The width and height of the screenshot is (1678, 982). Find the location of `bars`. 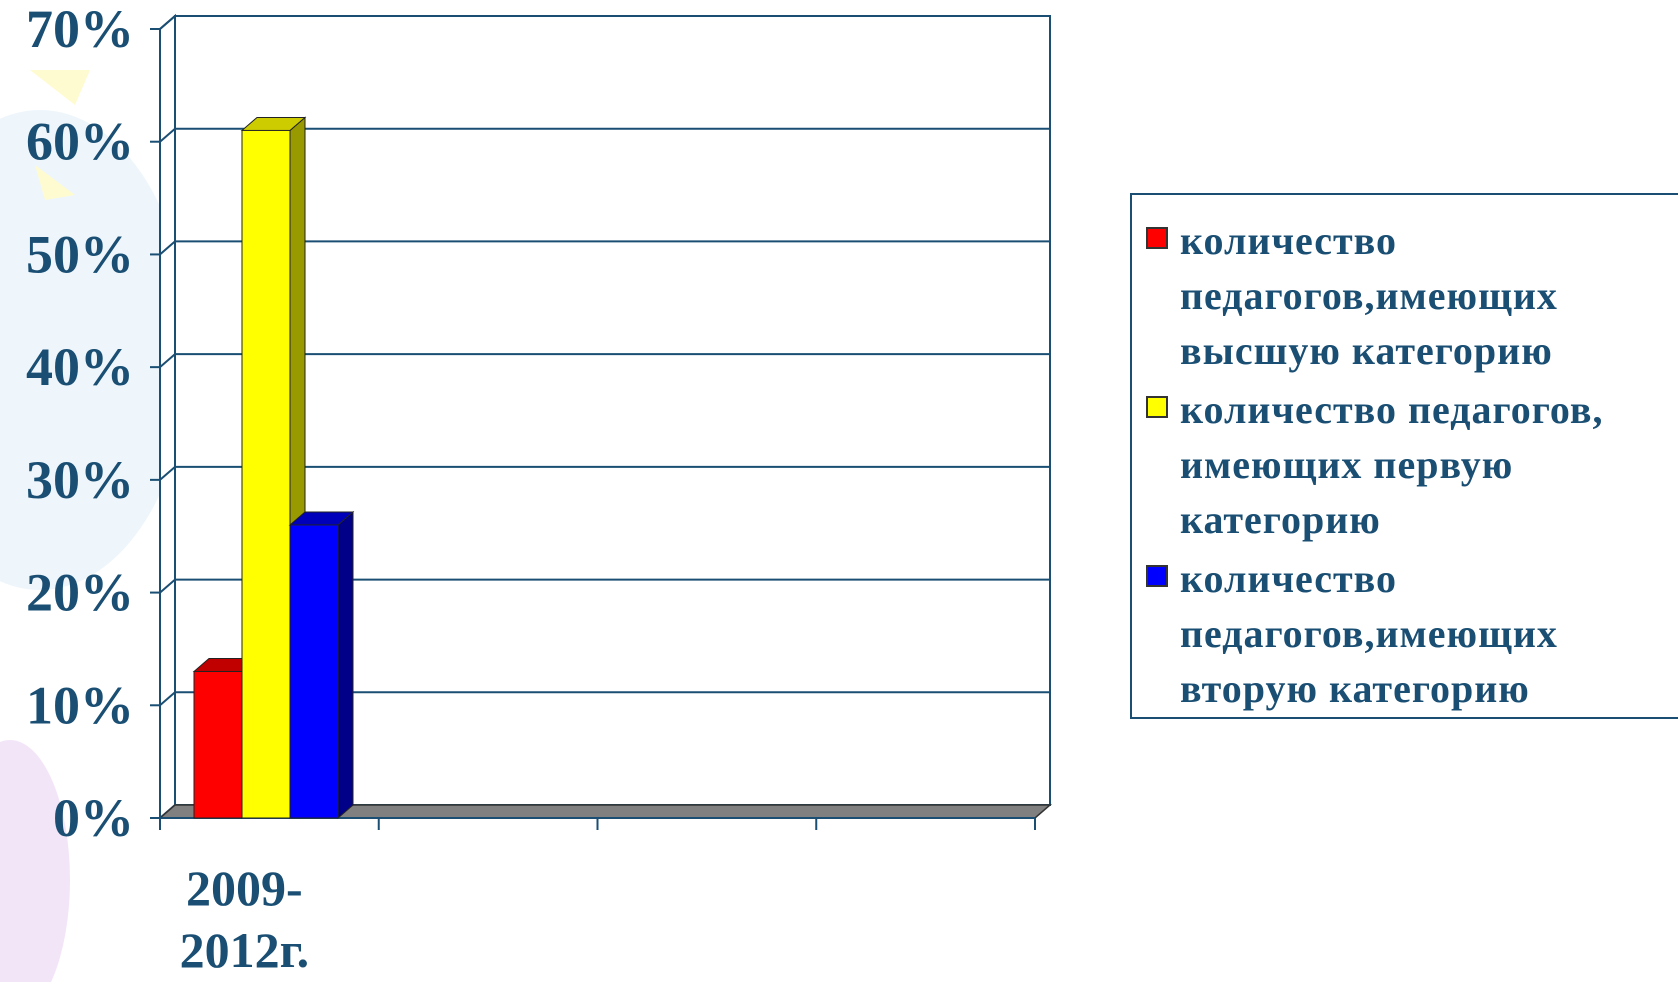

bars is located at coordinates (273, 468).